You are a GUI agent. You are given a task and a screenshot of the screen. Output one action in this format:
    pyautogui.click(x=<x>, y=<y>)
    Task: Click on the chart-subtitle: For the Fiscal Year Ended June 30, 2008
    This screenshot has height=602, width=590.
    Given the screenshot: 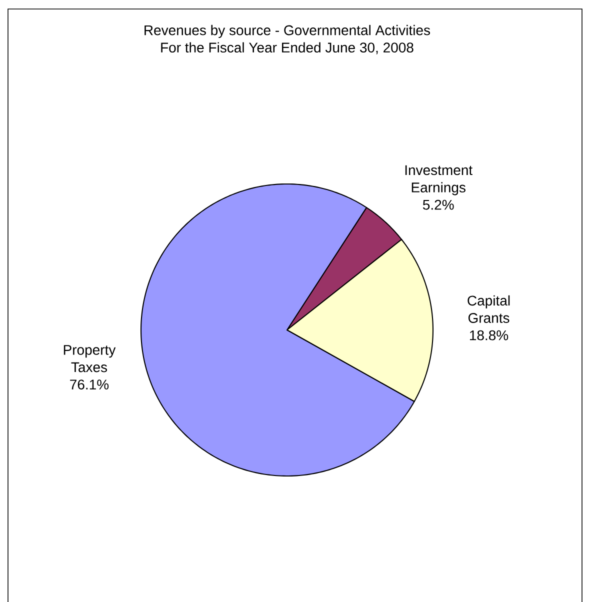 What is the action you would take?
    pyautogui.click(x=287, y=48)
    